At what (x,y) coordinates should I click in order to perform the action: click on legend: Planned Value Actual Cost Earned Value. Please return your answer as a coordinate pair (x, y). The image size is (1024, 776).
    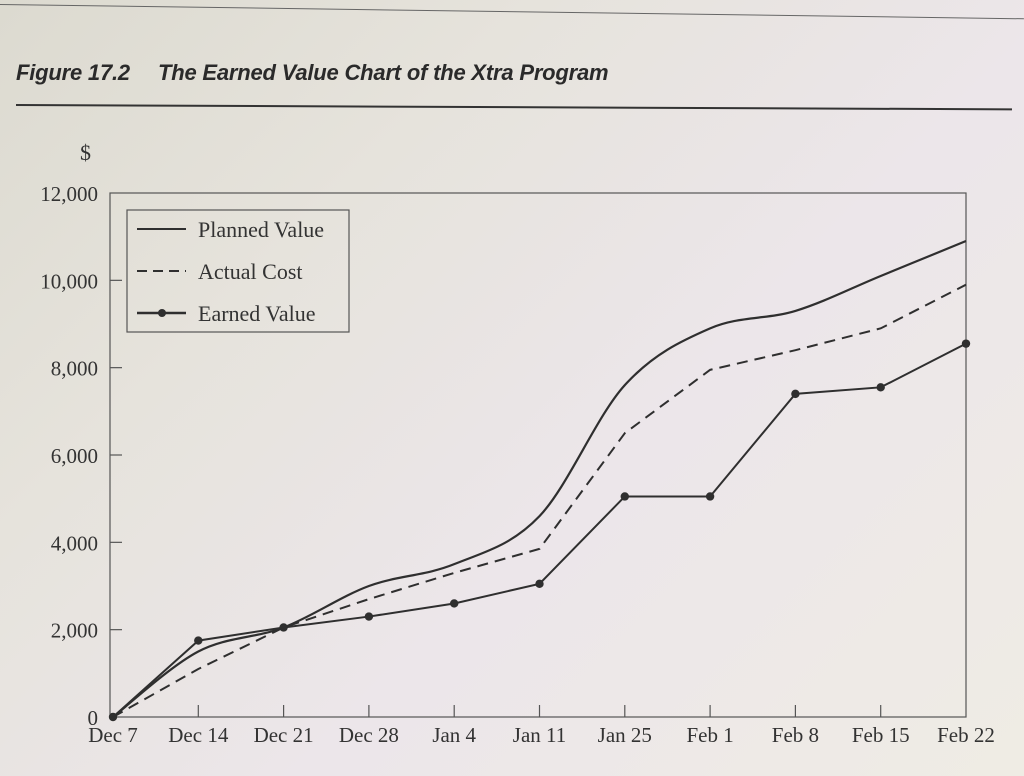
    Looking at the image, I should click on (238, 271).